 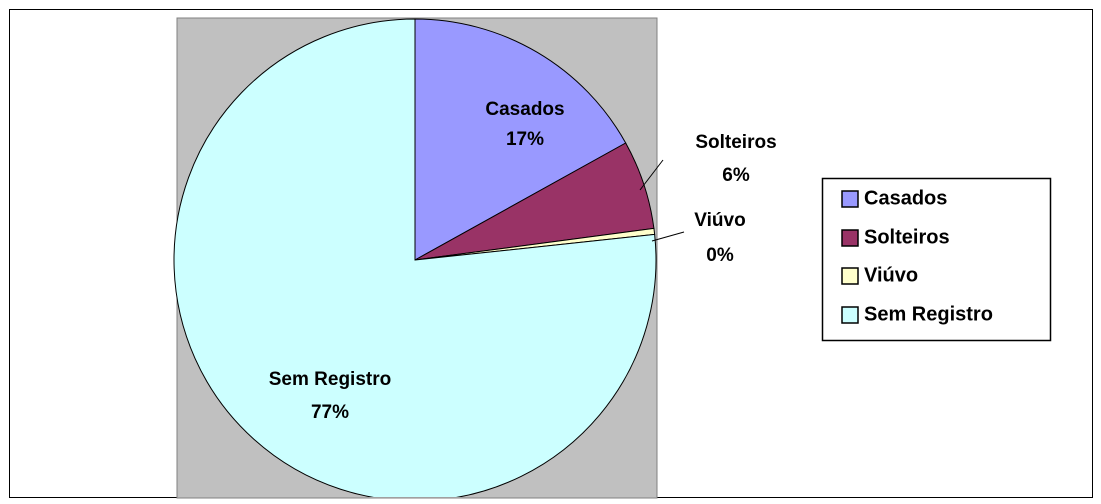 What do you see at coordinates (525, 139) in the screenshot?
I see `data-label-value: 17%` at bounding box center [525, 139].